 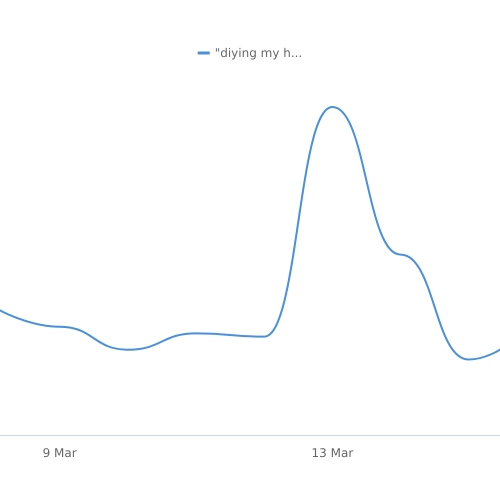 I want to click on x-tick-label: 13 Mar, so click(x=333, y=453).